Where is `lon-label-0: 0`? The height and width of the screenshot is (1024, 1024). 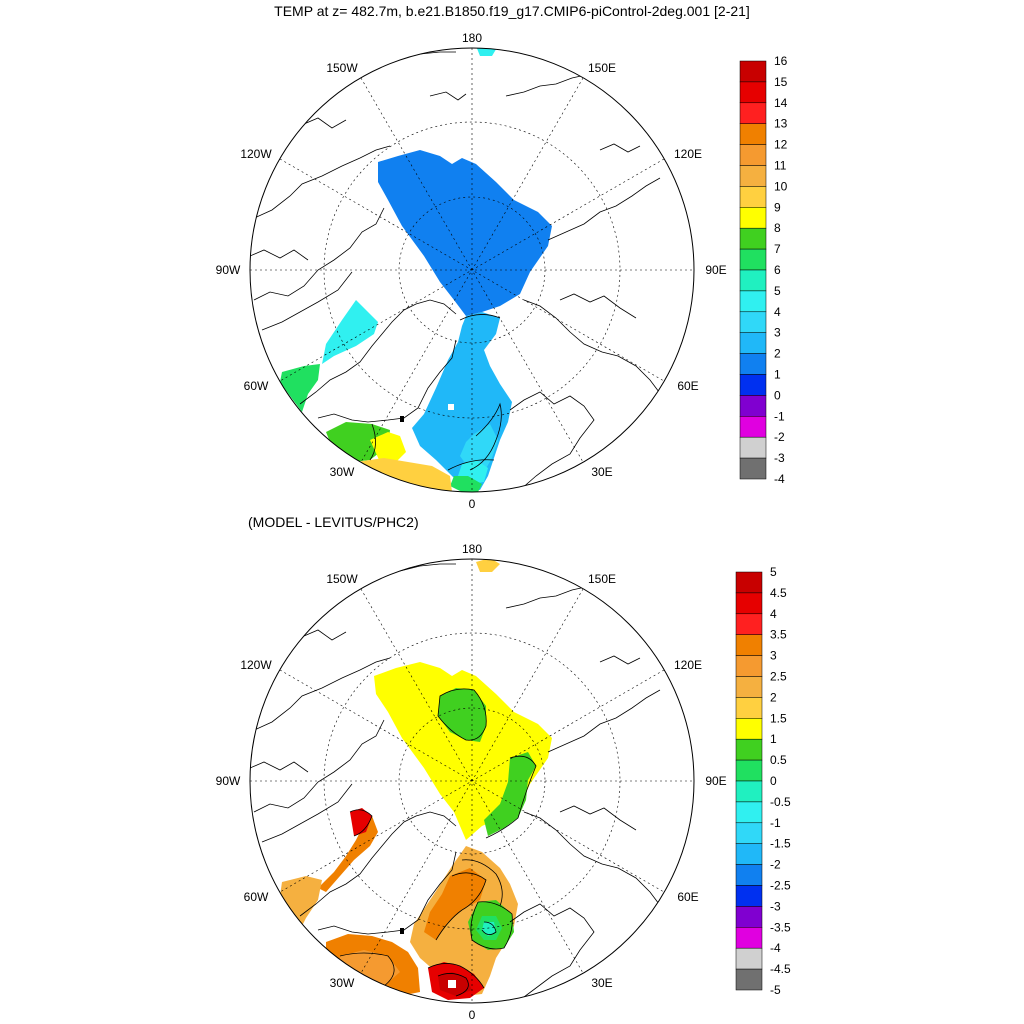 lon-label-0: 0 is located at coordinates (472, 504).